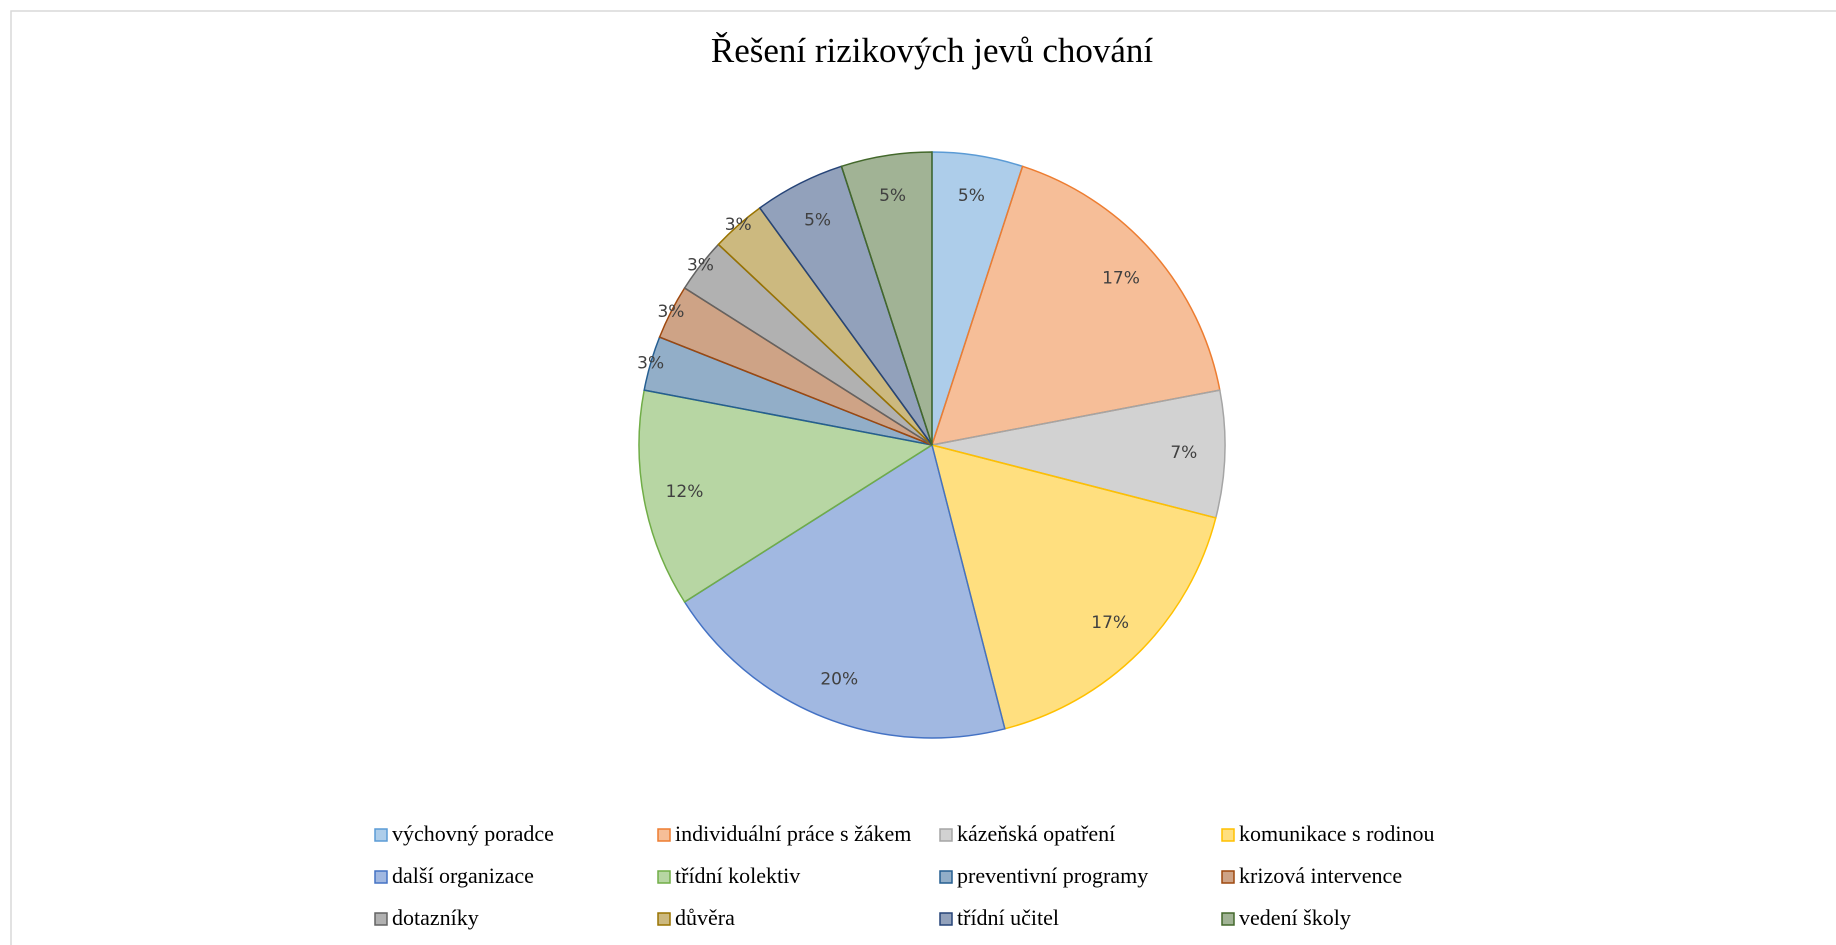 The height and width of the screenshot is (945, 1836). Describe the element at coordinates (1036, 833) in the screenshot. I see `legend-label: kázeňská opatření` at that location.